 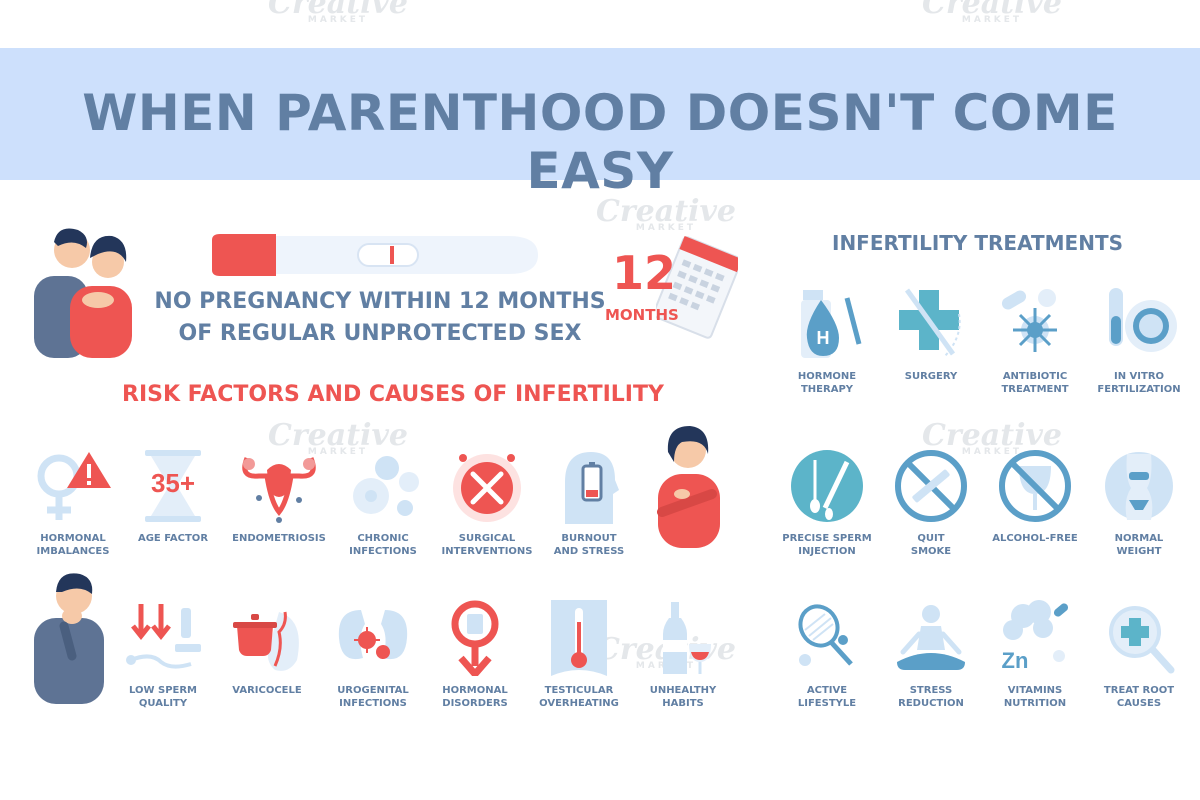 I want to click on intro-line-1: NO PREGNANCY WITHIN 12 MONTHS, so click(x=380, y=301).